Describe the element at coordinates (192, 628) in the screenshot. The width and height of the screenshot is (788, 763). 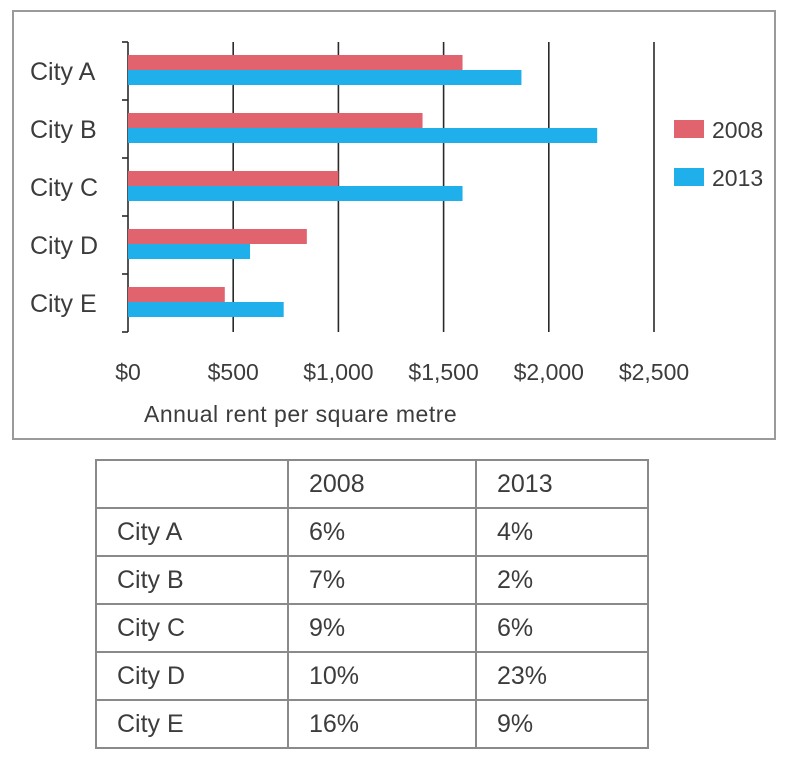
I see `table-cell: City C` at that location.